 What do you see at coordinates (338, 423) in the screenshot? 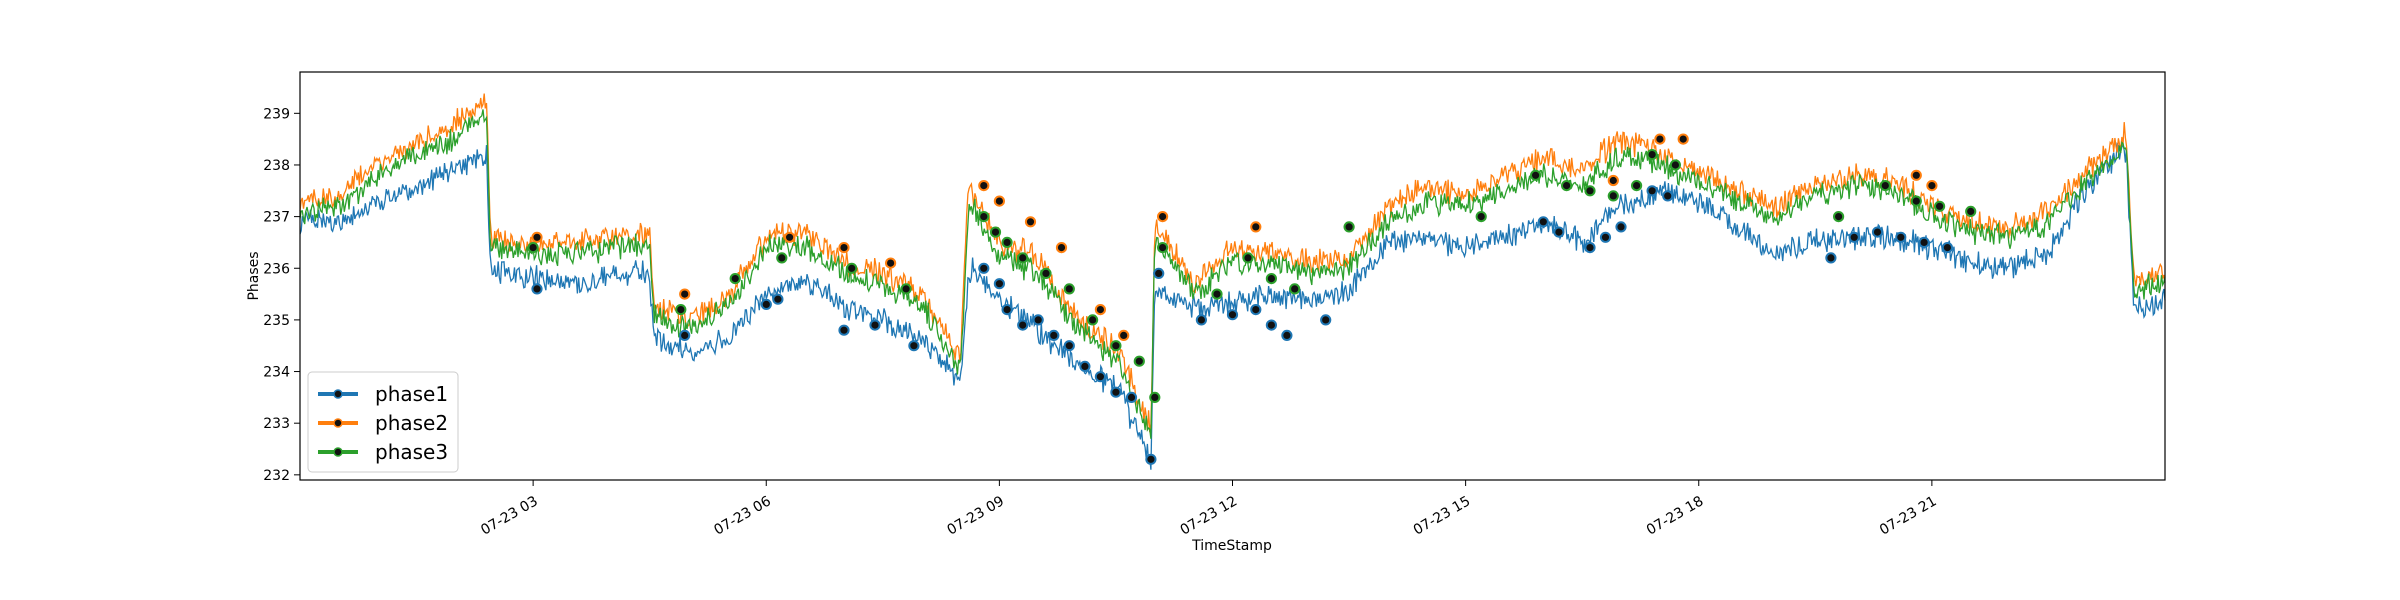
I see `legend-marker-phase2` at bounding box center [338, 423].